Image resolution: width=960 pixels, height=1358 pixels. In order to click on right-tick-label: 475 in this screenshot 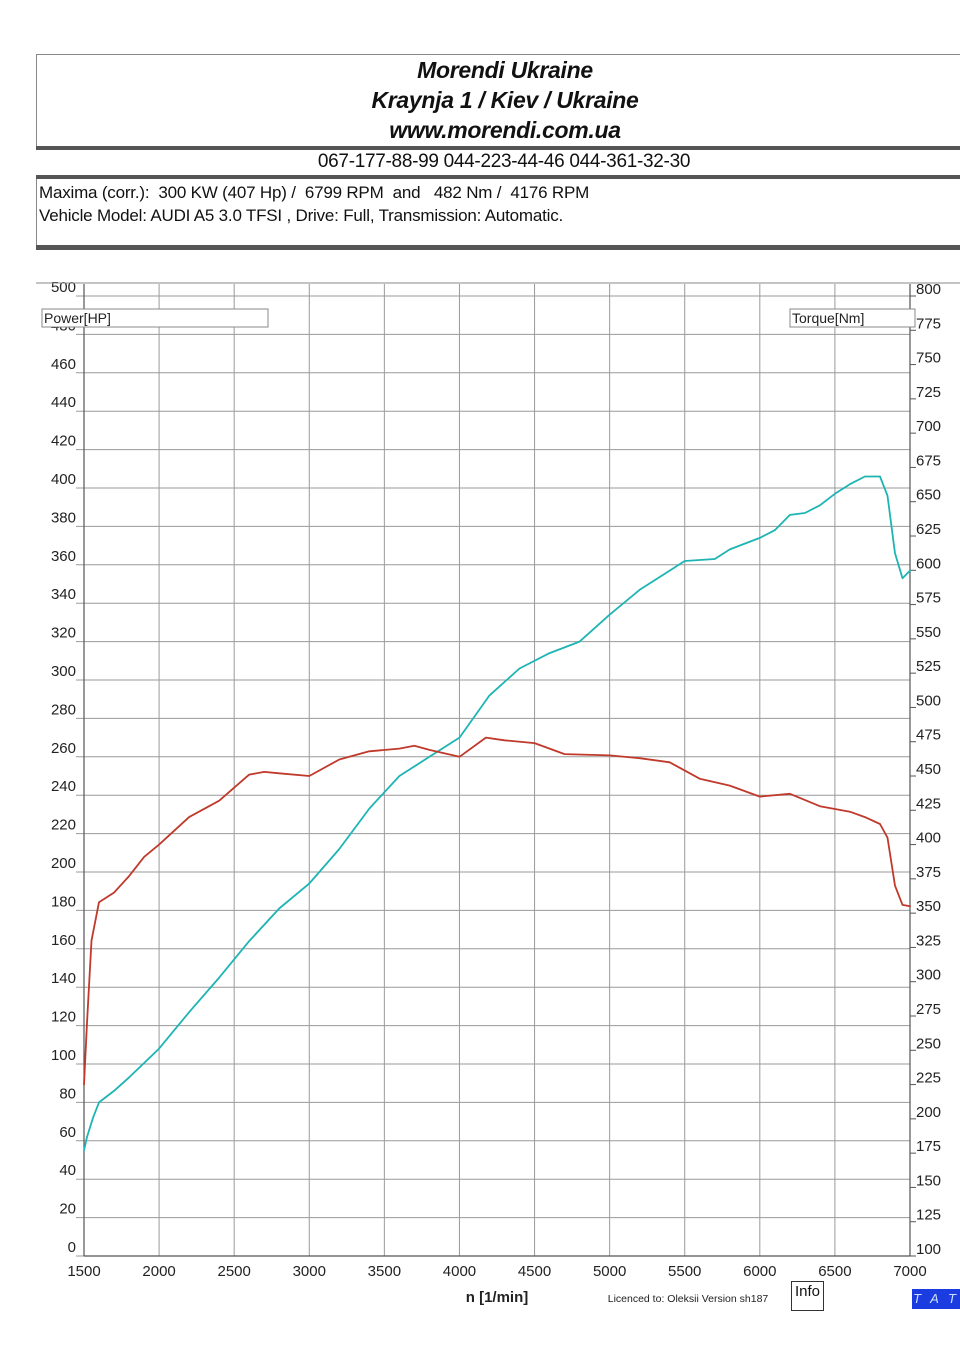, I will do `click(928, 735)`.